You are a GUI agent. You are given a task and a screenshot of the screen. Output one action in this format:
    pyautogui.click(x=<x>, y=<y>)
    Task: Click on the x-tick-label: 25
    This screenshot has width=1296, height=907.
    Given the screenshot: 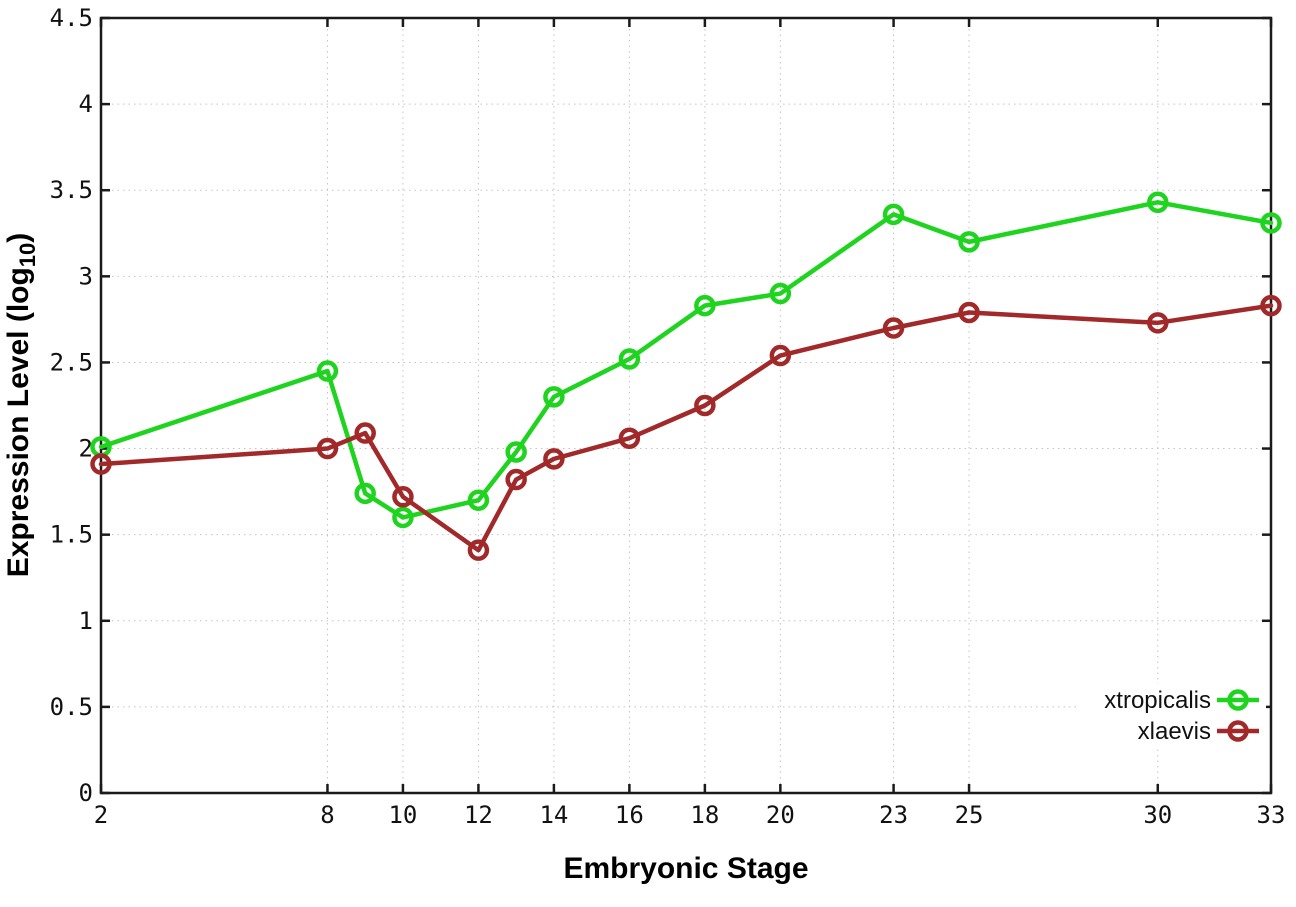 What is the action you would take?
    pyautogui.click(x=969, y=815)
    